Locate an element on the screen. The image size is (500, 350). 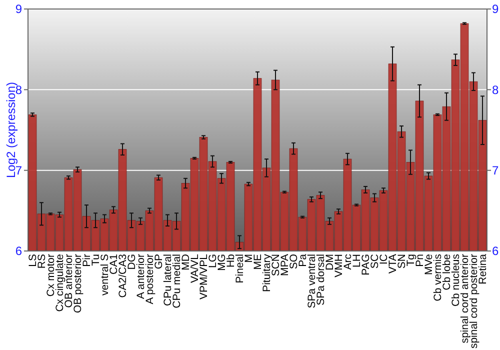
x-tick-label: DG is located at coordinates (132, 262).